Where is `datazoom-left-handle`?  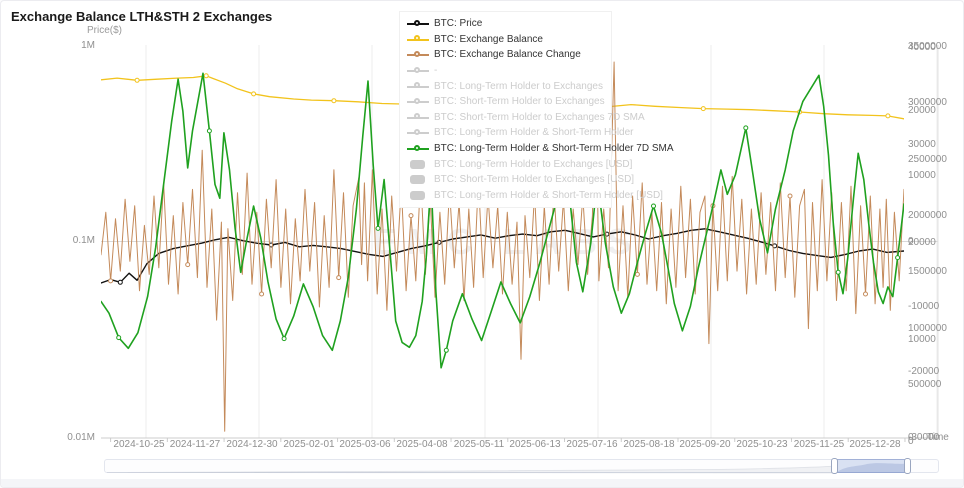
datazoom-left-handle is located at coordinates (834, 466).